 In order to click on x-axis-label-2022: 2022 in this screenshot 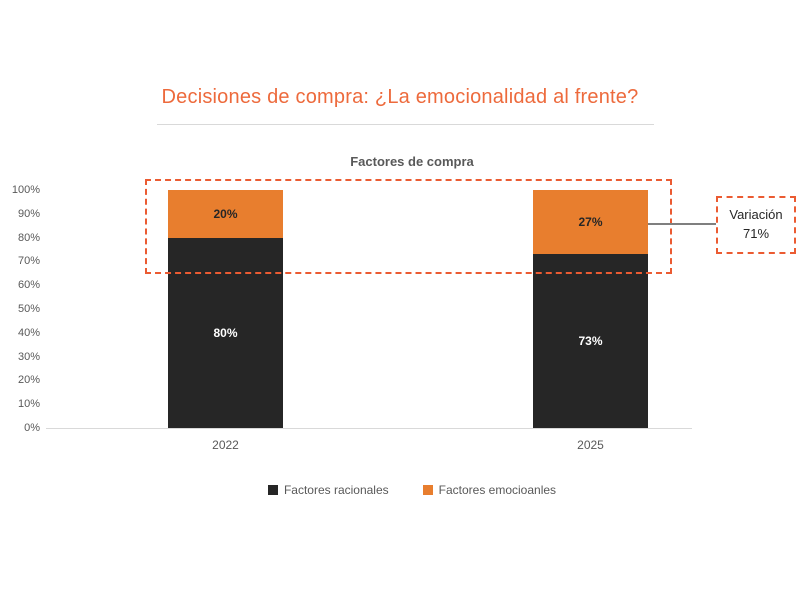, I will do `click(225, 445)`.